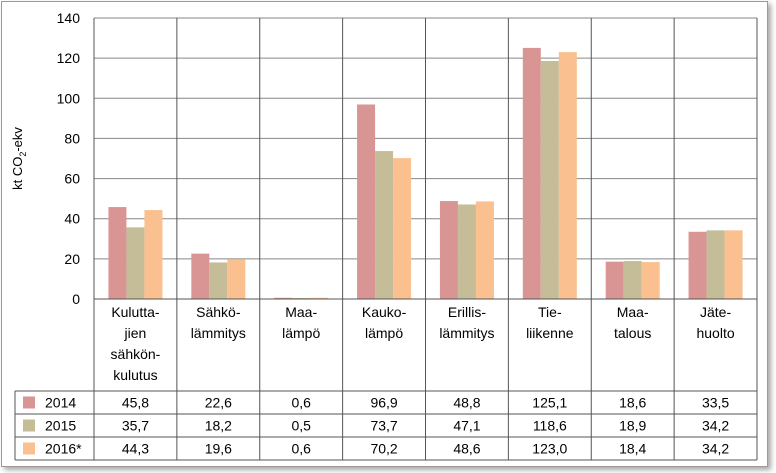 The height and width of the screenshot is (473, 776). I want to click on data-table-cell: 0,5, so click(301, 426).